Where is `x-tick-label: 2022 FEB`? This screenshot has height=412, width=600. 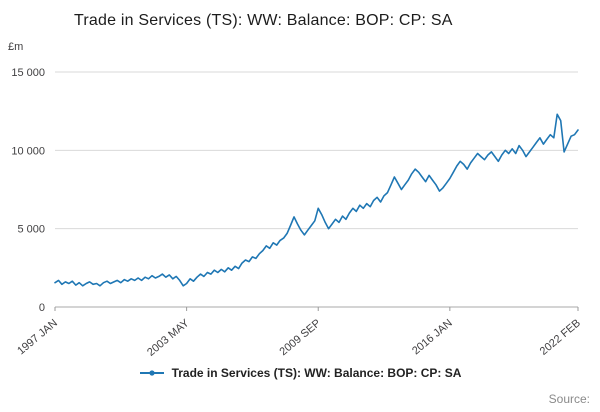 x-tick-label: 2022 FEB is located at coordinates (560, 337).